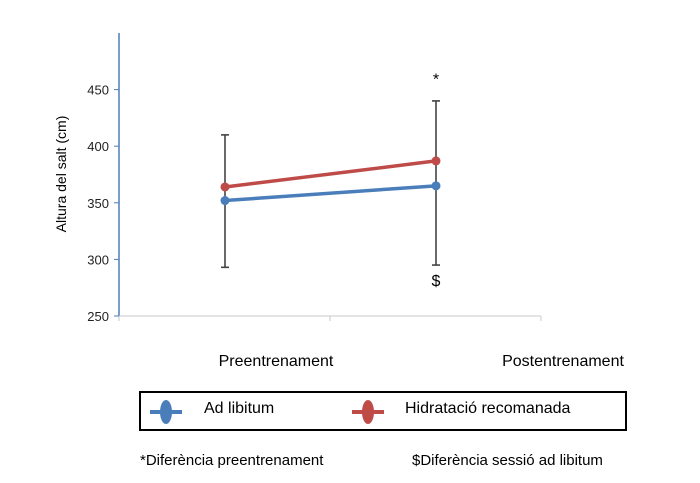 The height and width of the screenshot is (483, 700). I want to click on y-ticks: 250 300 350 400 450, so click(103, 203).